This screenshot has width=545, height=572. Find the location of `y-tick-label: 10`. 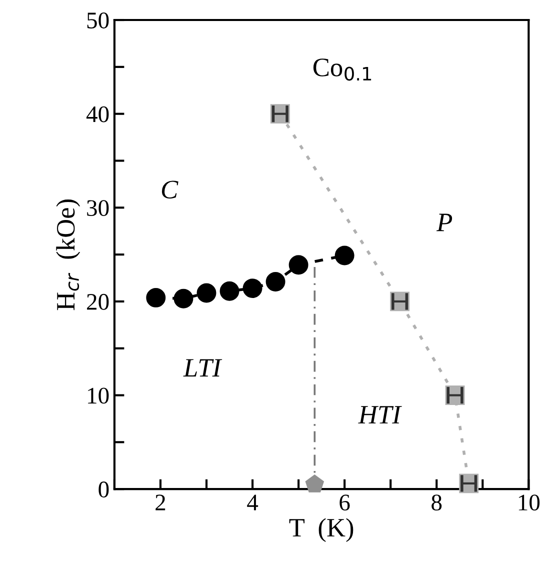

y-tick-label: 10 is located at coordinates (98, 396).